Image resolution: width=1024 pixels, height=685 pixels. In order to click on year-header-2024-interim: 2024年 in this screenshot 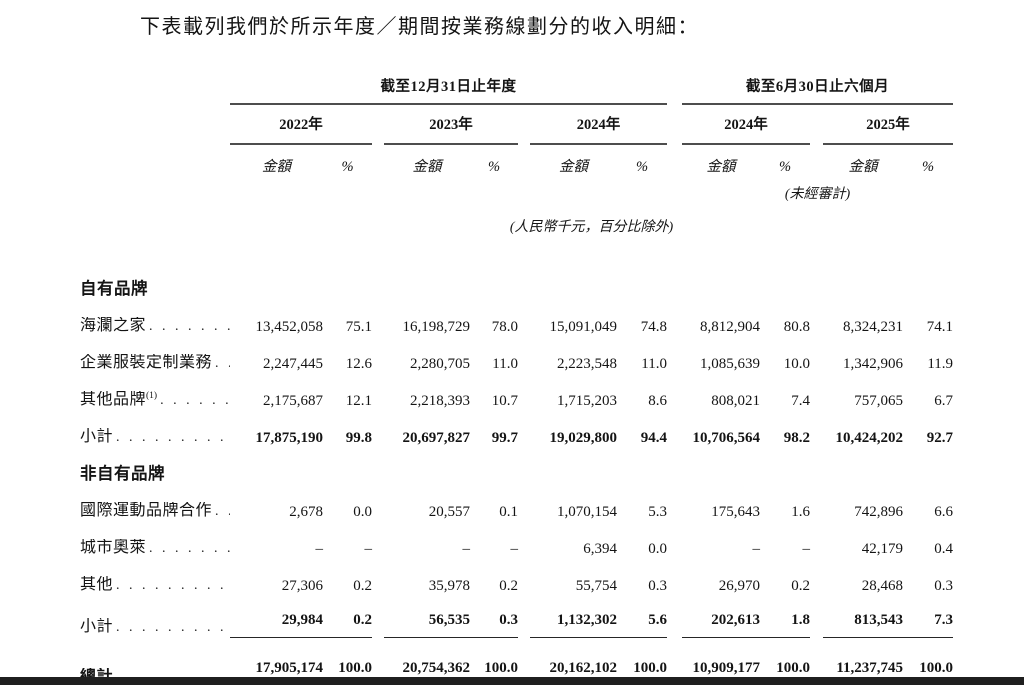, I will do `click(746, 124)`.